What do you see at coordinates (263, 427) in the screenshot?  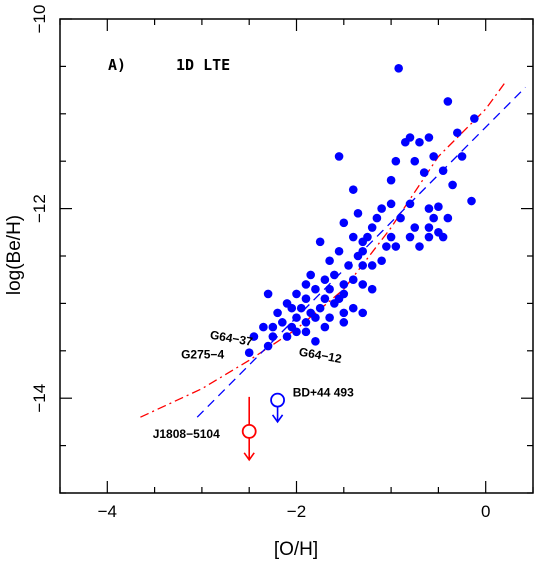 I see `upper-limits` at bounding box center [263, 427].